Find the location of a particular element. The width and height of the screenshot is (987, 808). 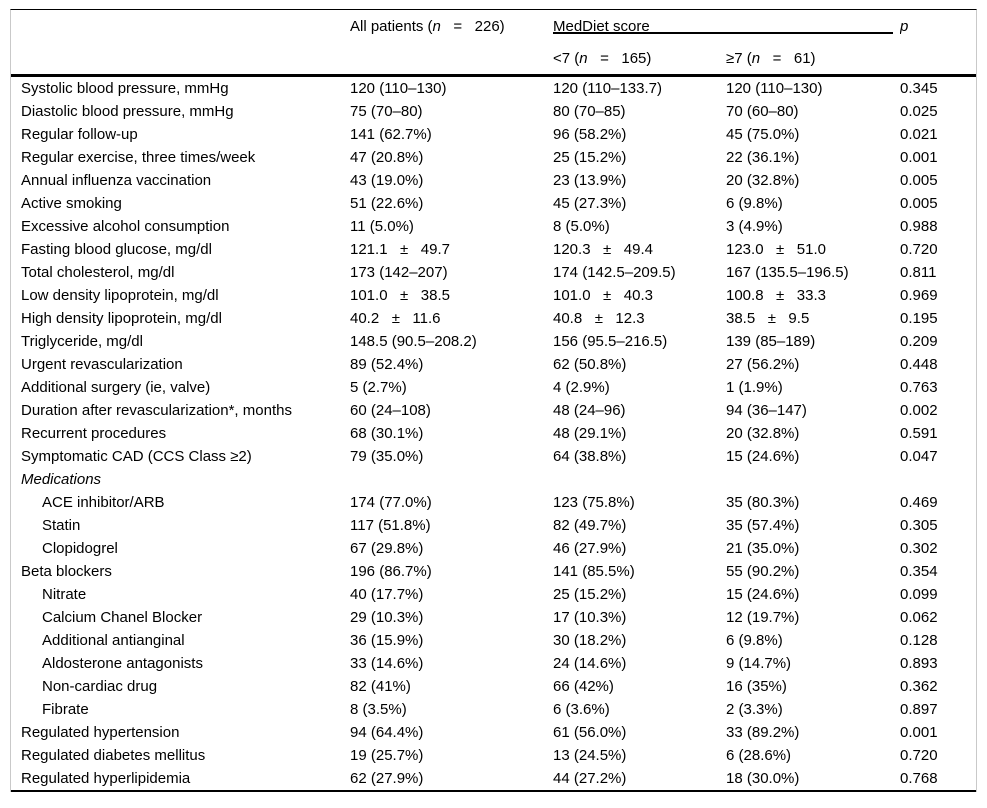

row-label: High density lipoprotein, mg/dl is located at coordinates (121, 318).